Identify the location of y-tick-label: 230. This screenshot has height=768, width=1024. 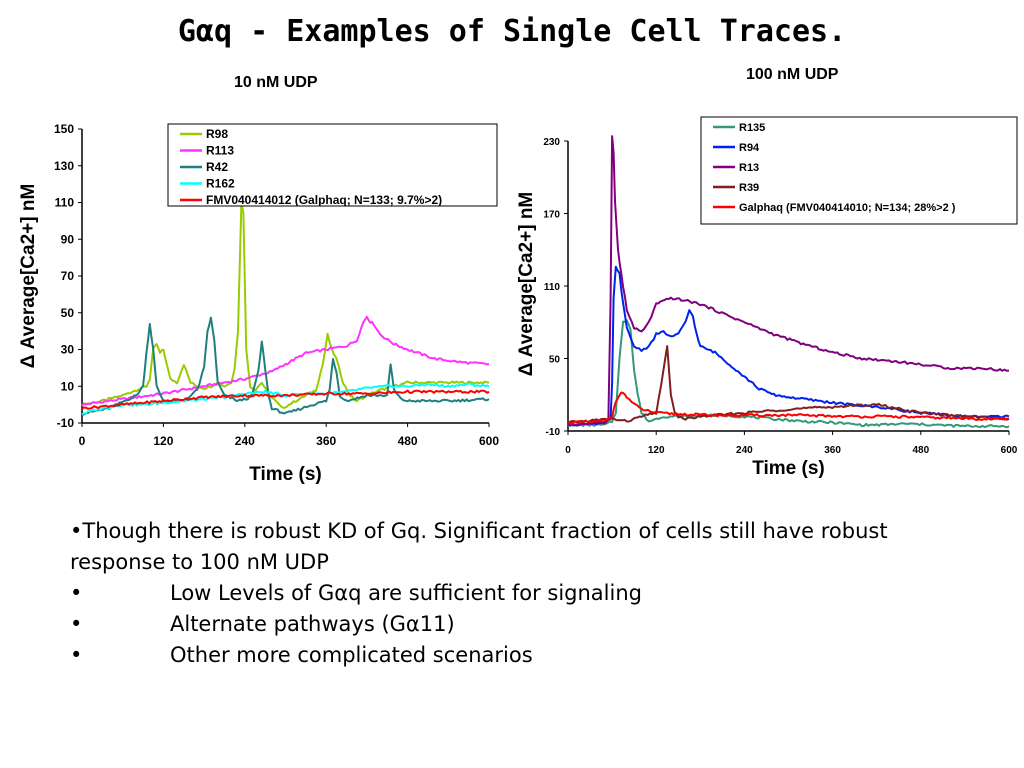
(551, 142).